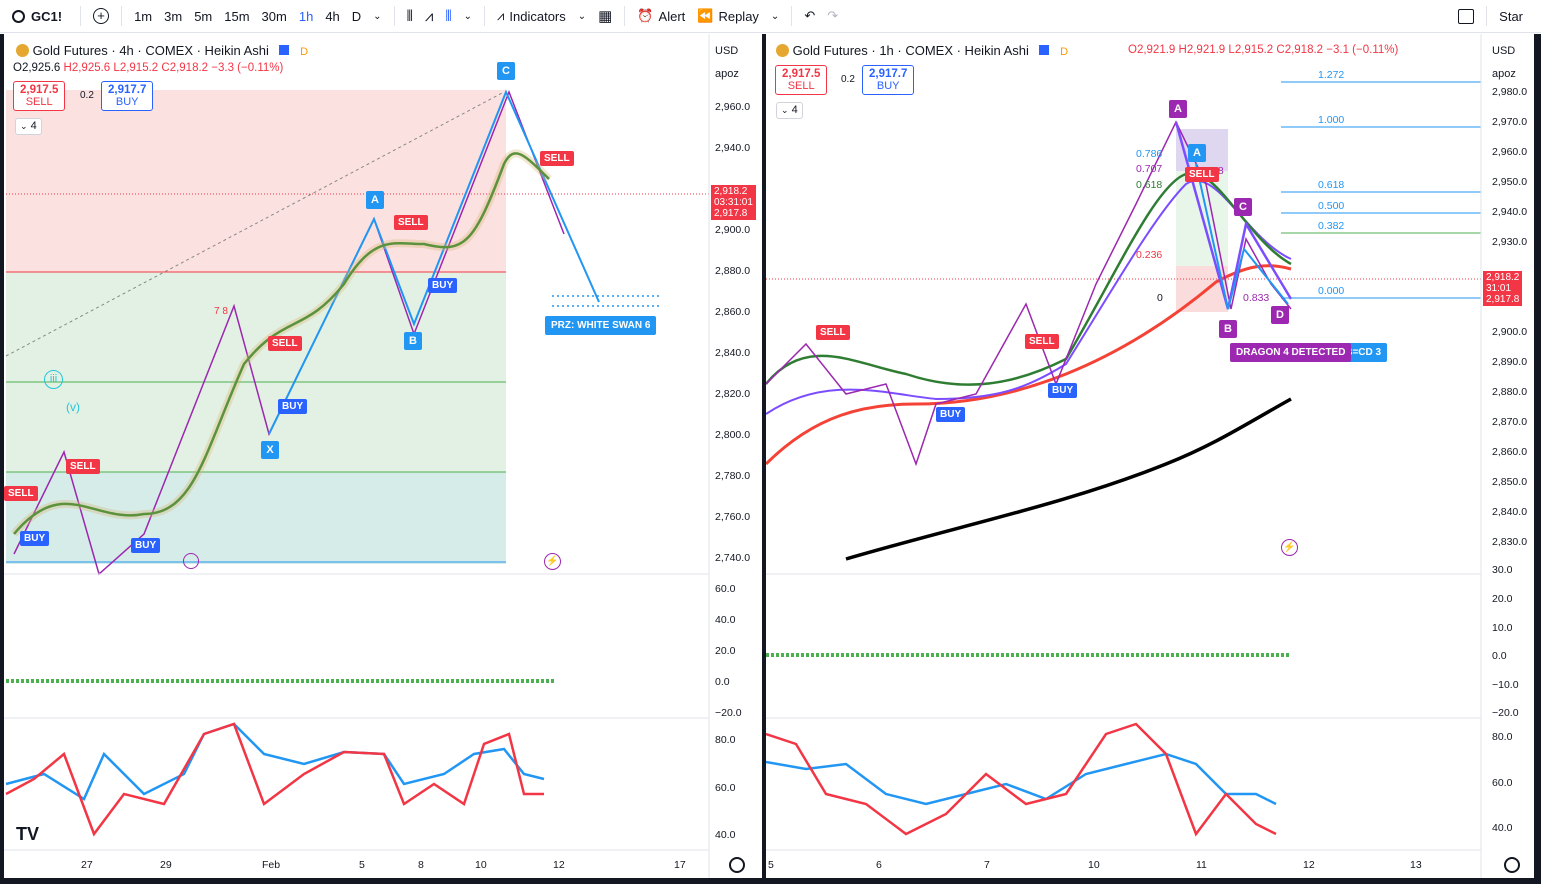  What do you see at coordinates (143, 16) in the screenshot?
I see `interval-1m: 1m` at bounding box center [143, 16].